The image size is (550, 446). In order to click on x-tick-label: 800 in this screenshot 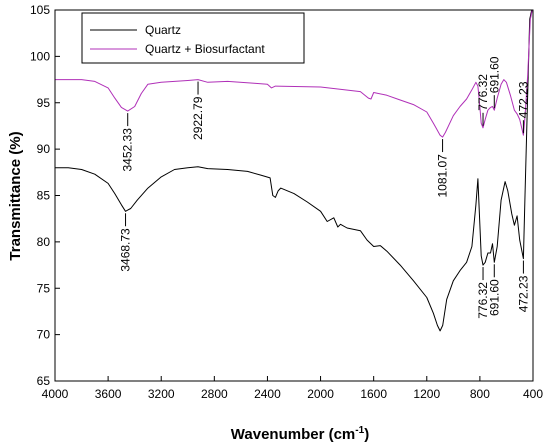, I will do `click(480, 394)`.